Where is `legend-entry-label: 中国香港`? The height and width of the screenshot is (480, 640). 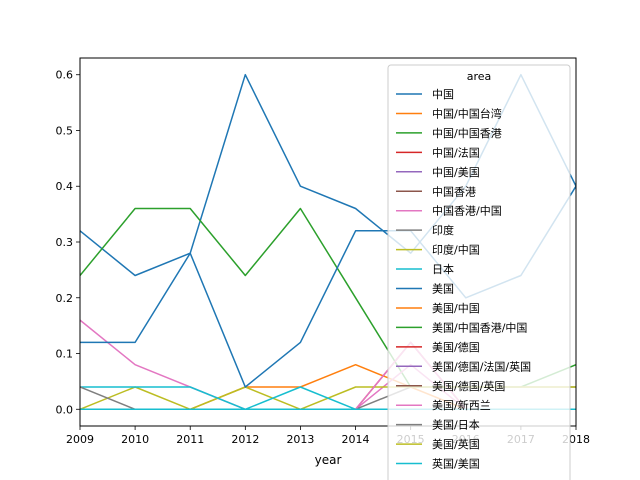
legend-entry-label: 中国香港 is located at coordinates (454, 191).